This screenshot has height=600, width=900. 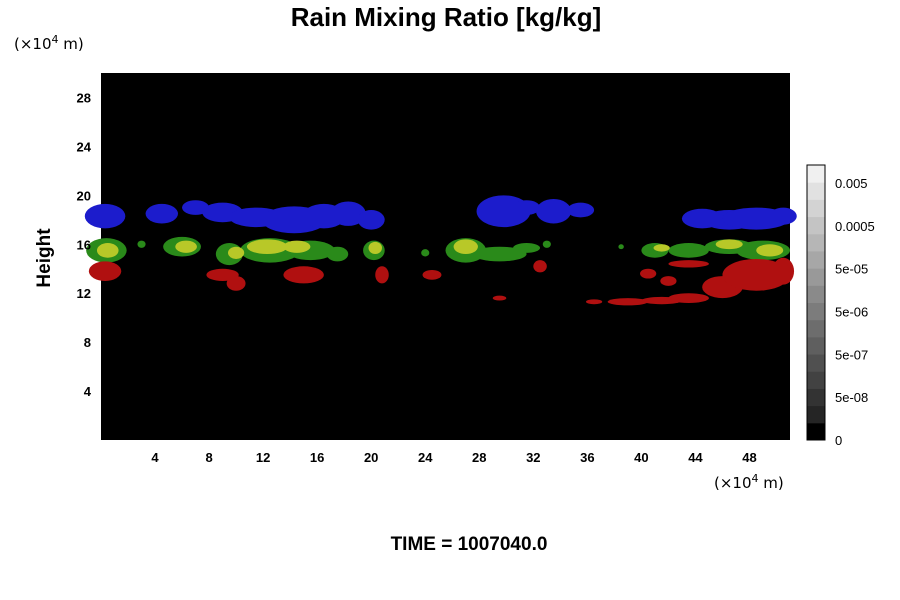 I want to click on colorbar-tick-label: 5e-07, so click(x=851, y=354).